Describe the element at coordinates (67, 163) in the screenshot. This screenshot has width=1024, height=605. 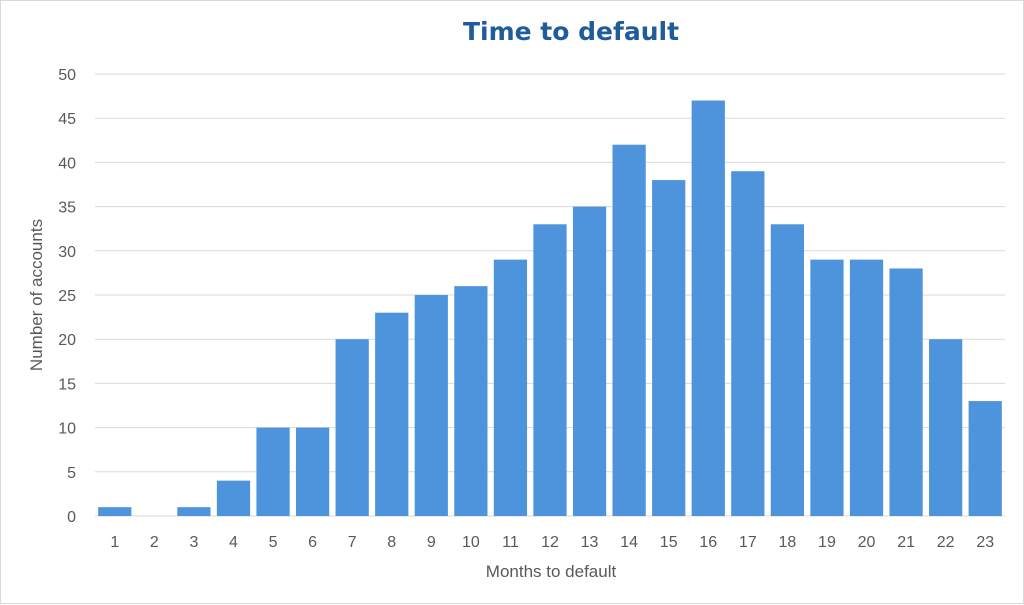
I see `y-tick-label: 40` at that location.